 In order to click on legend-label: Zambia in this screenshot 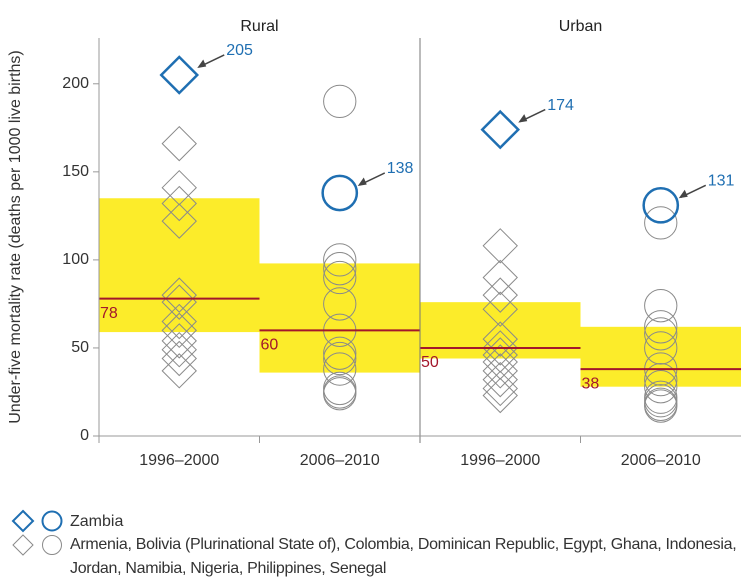, I will do `click(96, 521)`.